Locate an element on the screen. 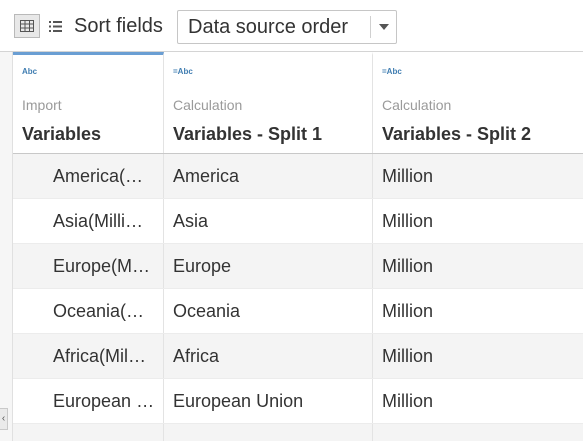  table-cell: Africa is located at coordinates (268, 356).